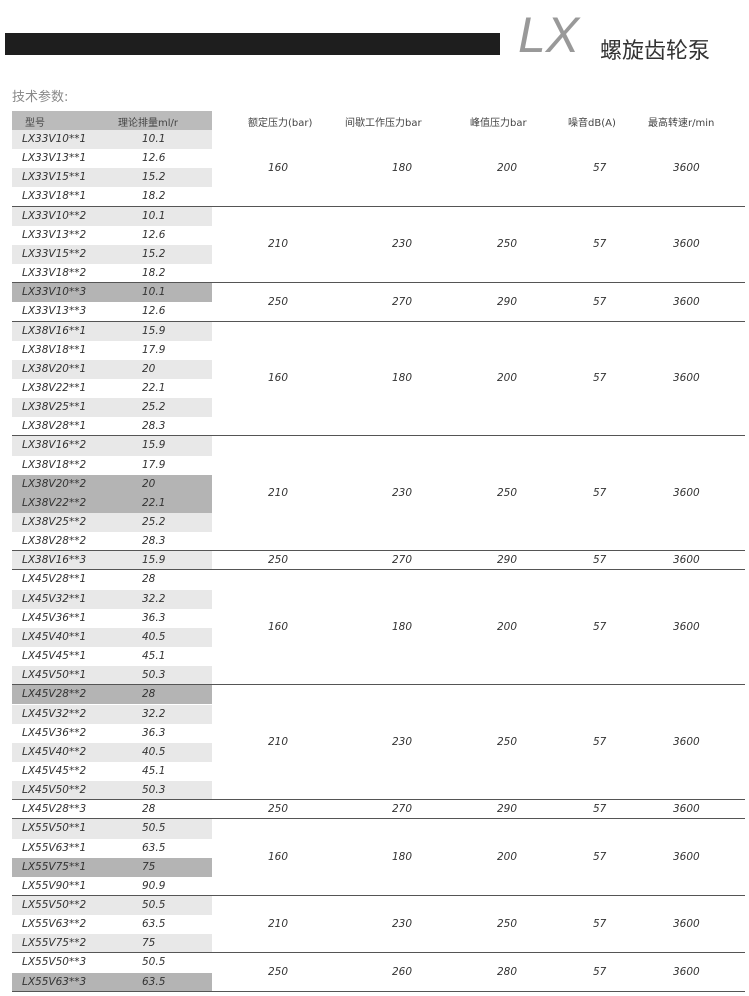 Image resolution: width=749 pixels, height=996 pixels. I want to click on model: LX55V63**1, so click(54, 847).